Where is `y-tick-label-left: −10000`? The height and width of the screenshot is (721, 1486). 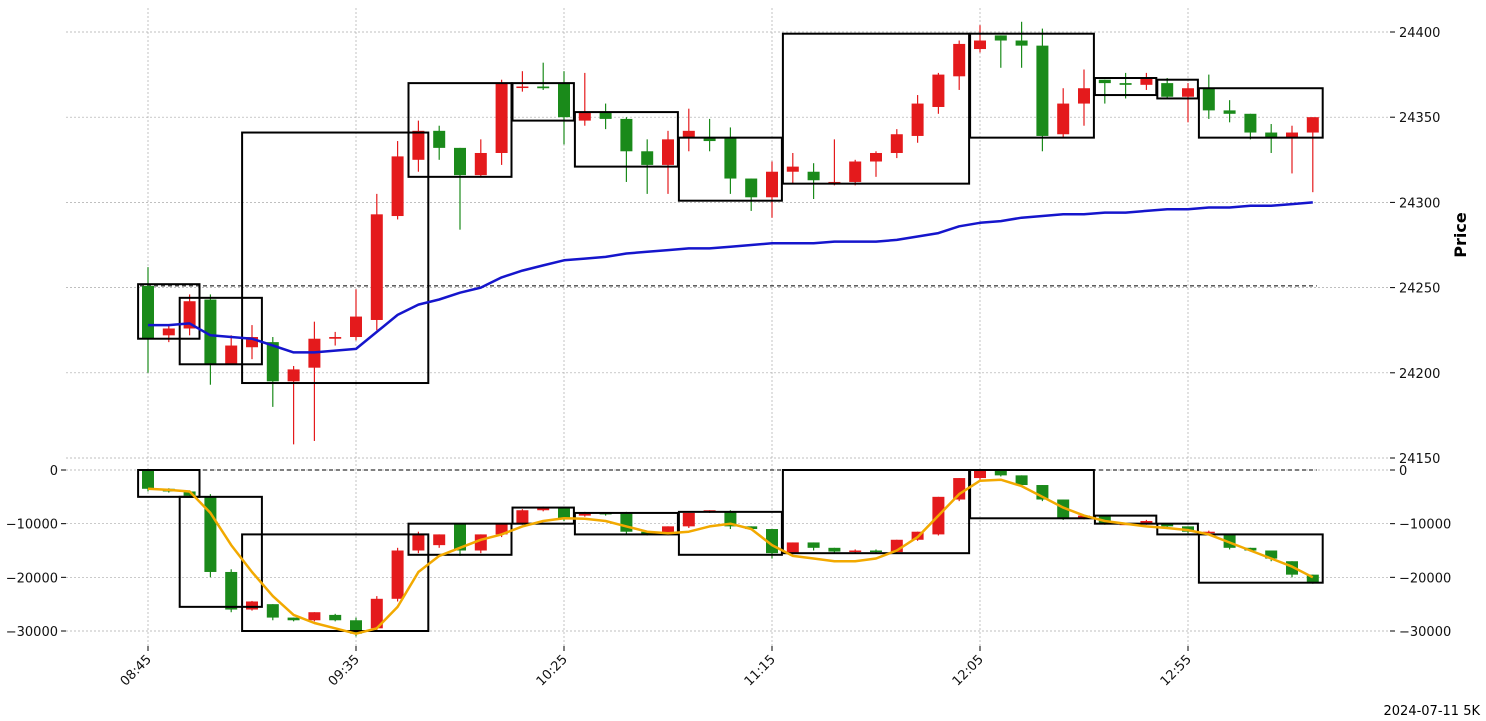 y-tick-label-left: −10000 is located at coordinates (32, 525).